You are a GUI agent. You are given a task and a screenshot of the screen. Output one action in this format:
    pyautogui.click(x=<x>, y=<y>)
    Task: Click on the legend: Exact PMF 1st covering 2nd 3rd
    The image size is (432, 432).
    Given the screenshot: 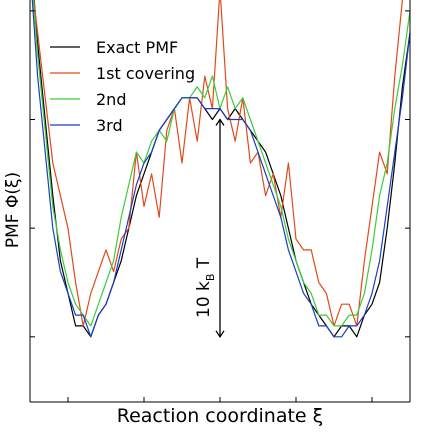 What is the action you would take?
    pyautogui.click(x=122, y=86)
    